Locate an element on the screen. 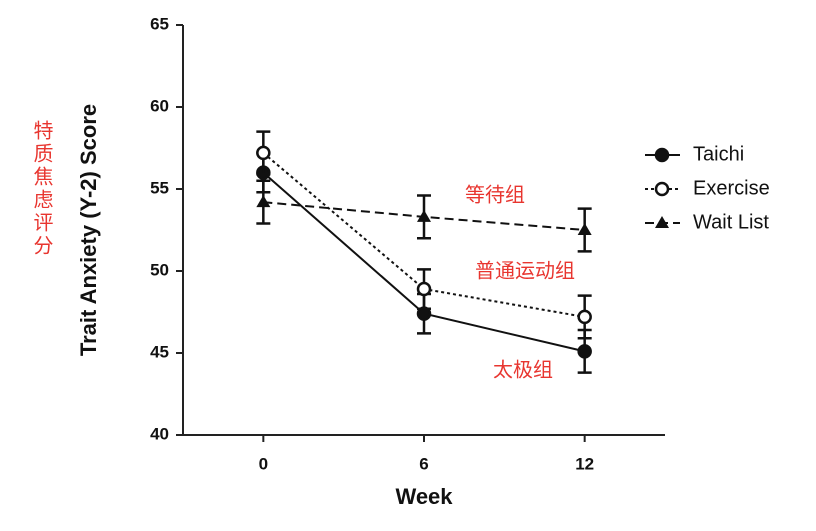  y-tick-label: 55 is located at coordinates (159, 187).